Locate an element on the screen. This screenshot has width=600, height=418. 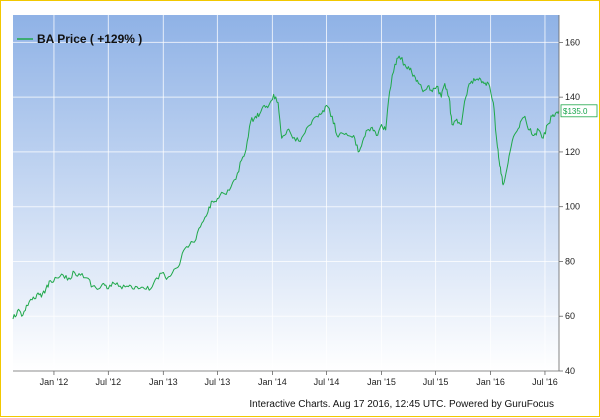
y-tick-label: 140 is located at coordinates (572, 97).